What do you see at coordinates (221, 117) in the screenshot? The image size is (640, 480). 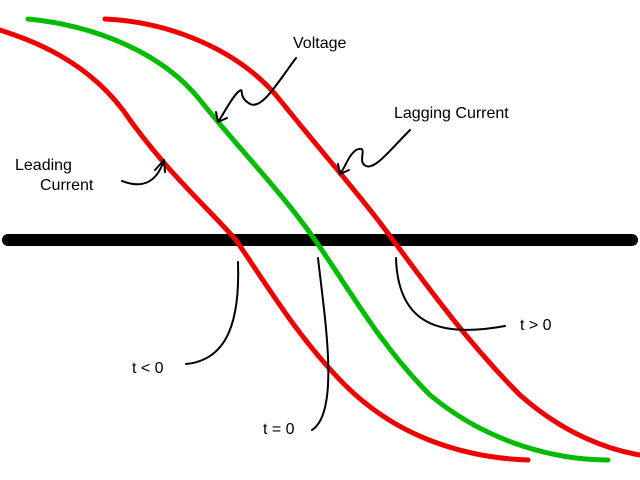 I see `voltage-pointer-arrow` at bounding box center [221, 117].